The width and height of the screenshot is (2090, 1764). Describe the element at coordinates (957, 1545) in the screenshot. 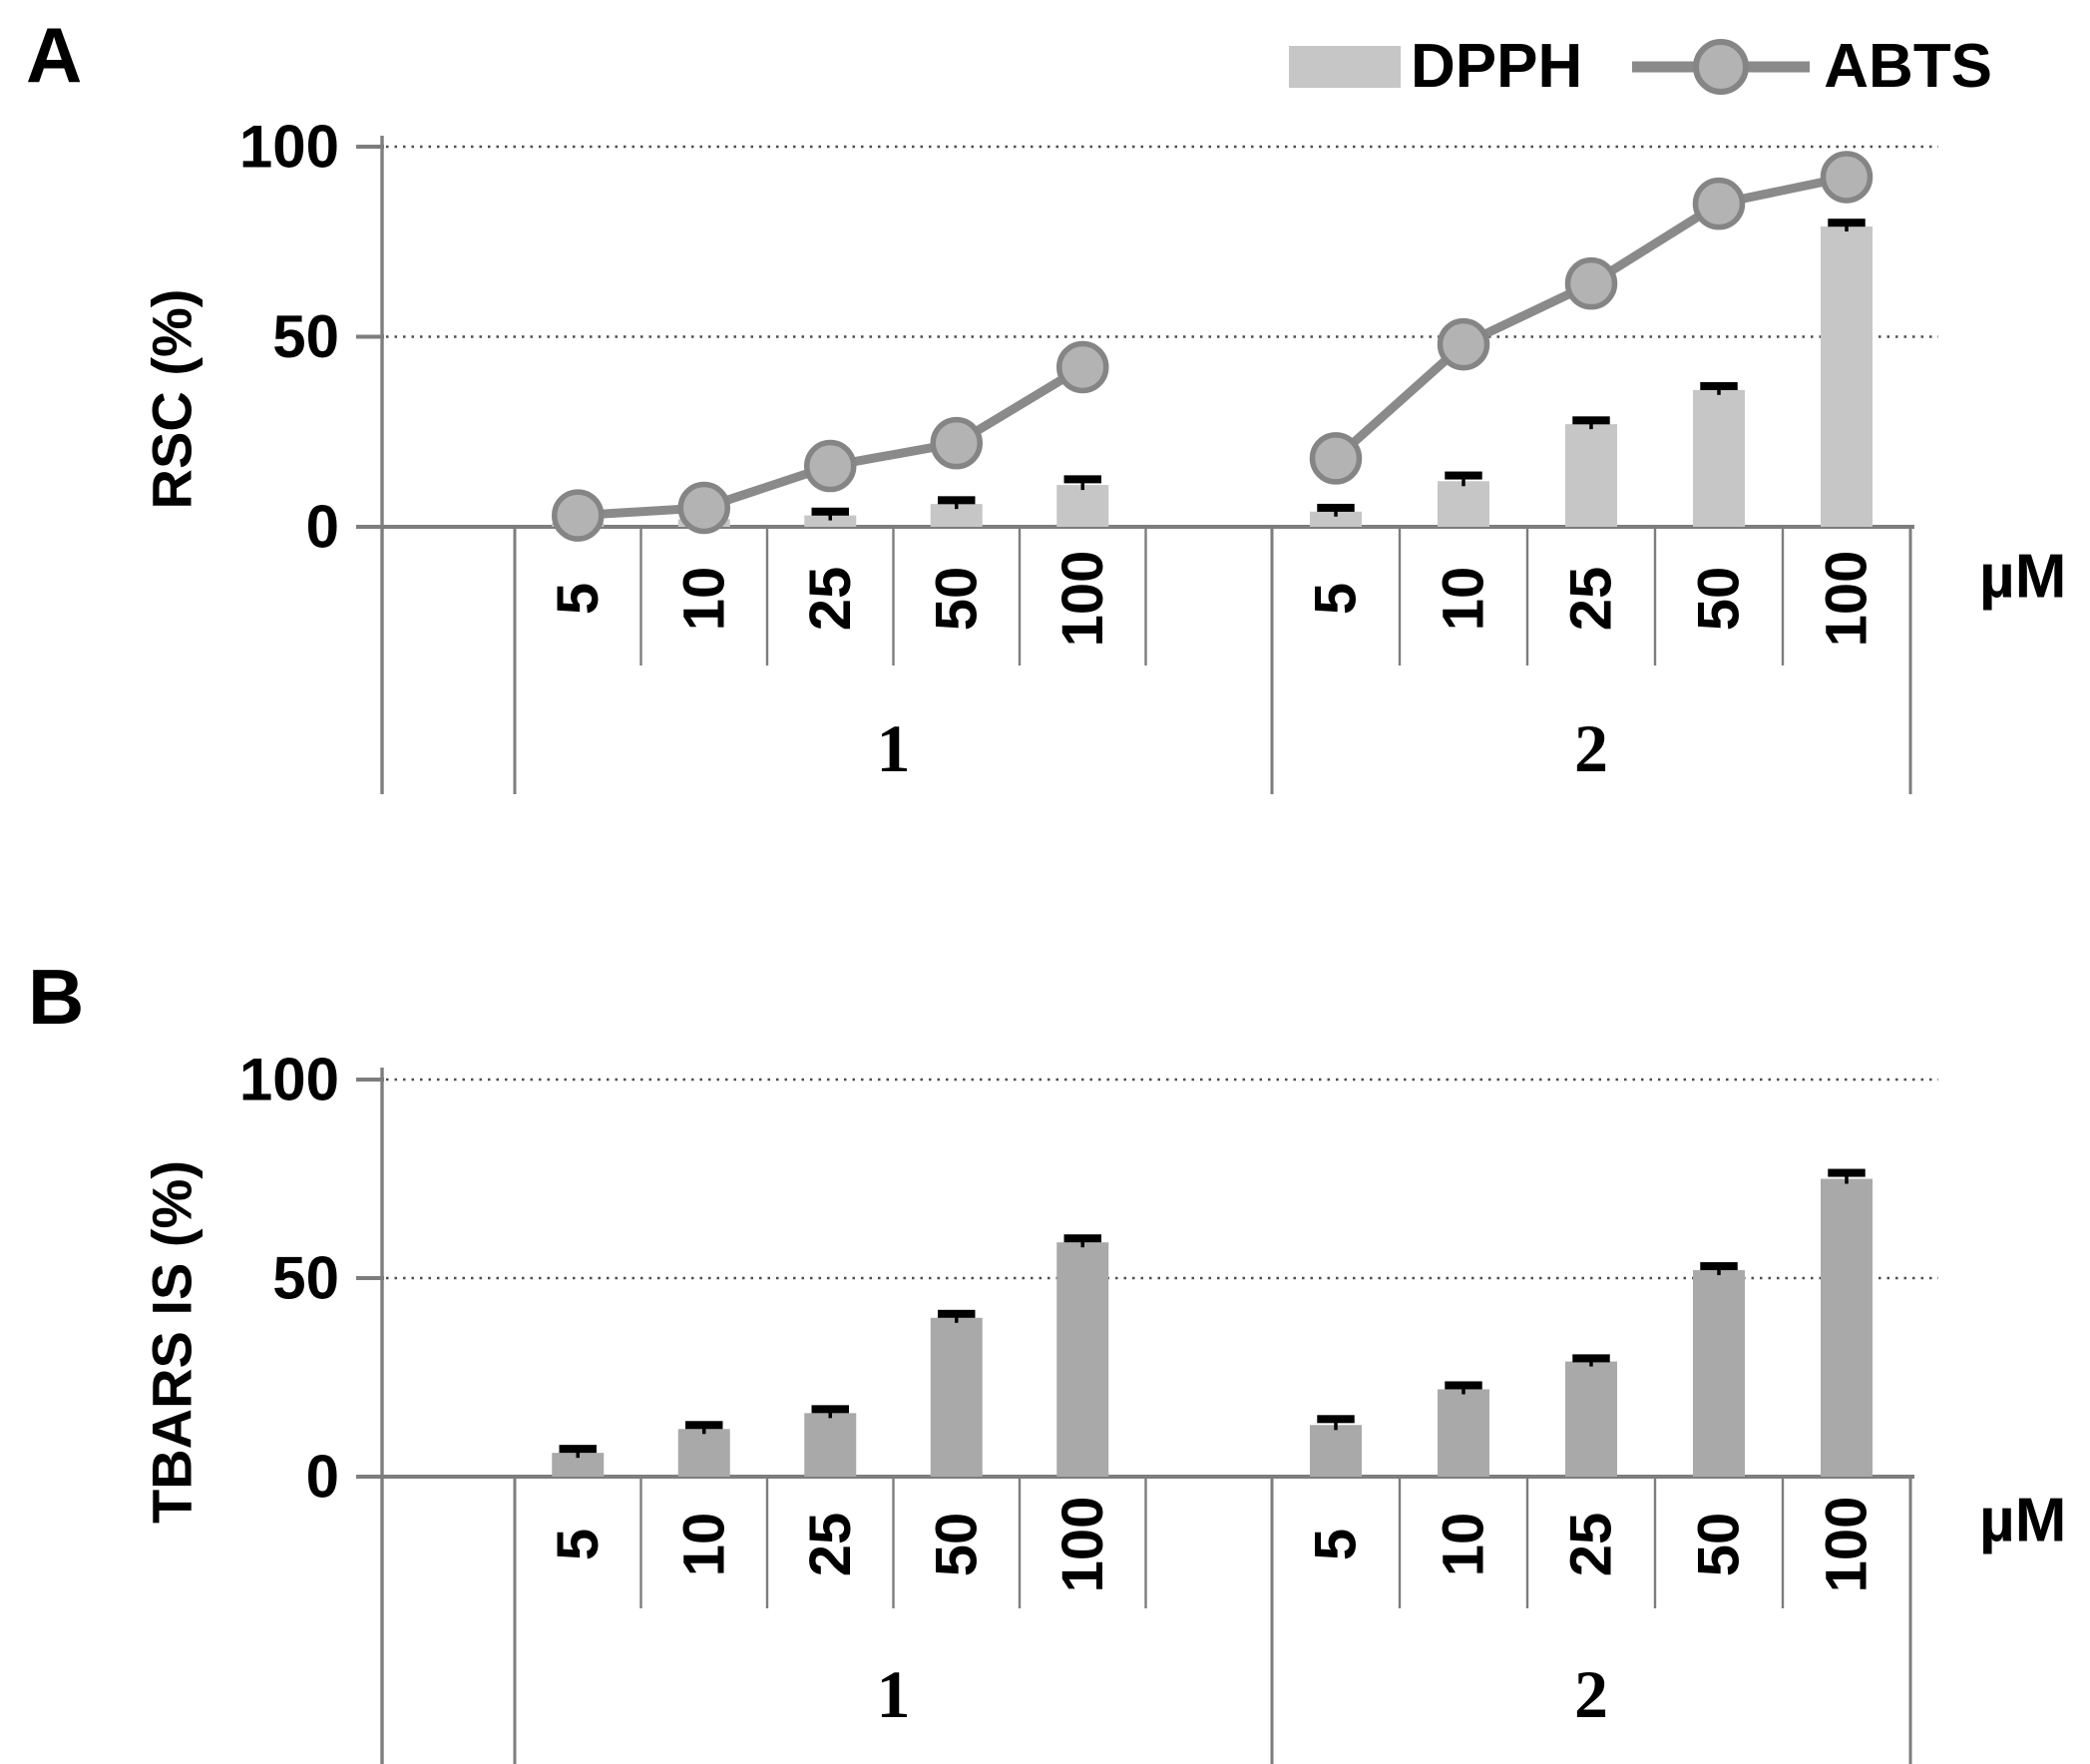

I see `panel-b-group1-category-label-50: 50` at that location.